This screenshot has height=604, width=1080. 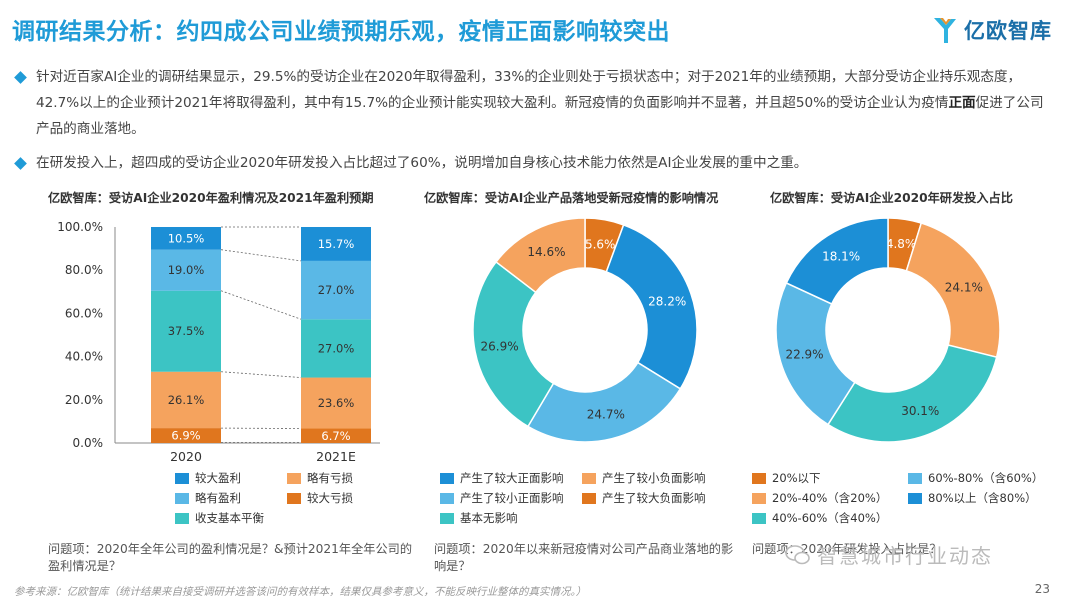 What do you see at coordinates (330, 478) in the screenshot?
I see `legend-label: 略有亏损` at bounding box center [330, 478].